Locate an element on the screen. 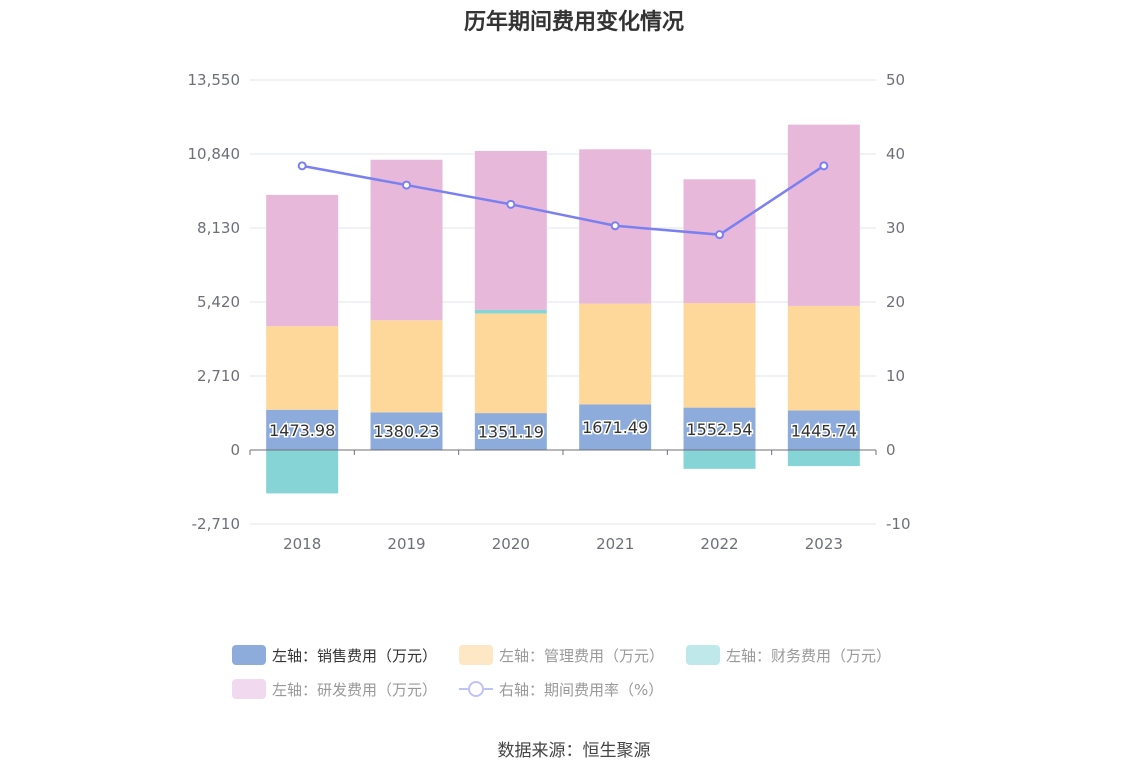 The image size is (1148, 776). y-right-tick-label: 30 is located at coordinates (895, 228).